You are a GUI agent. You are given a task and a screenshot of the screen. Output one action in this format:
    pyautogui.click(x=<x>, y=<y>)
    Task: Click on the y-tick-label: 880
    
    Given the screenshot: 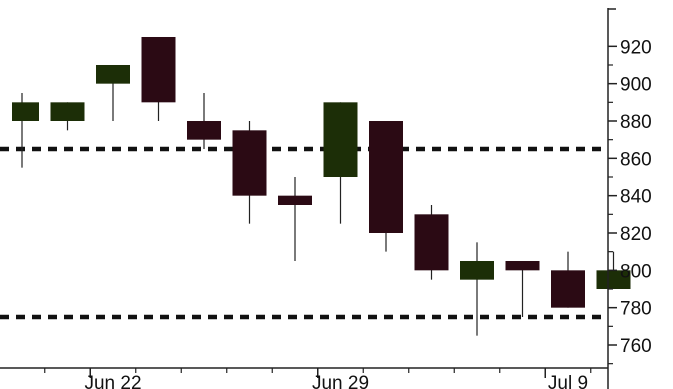 What is the action you would take?
    pyautogui.click(x=636, y=122)
    